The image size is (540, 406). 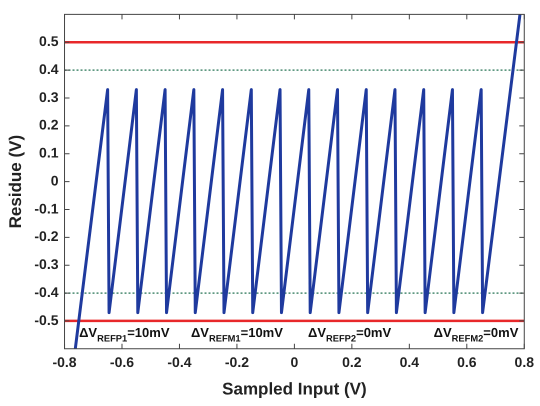 What do you see at coordinates (46, 236) in the screenshot?
I see `y-tick-label: -0.2` at bounding box center [46, 236].